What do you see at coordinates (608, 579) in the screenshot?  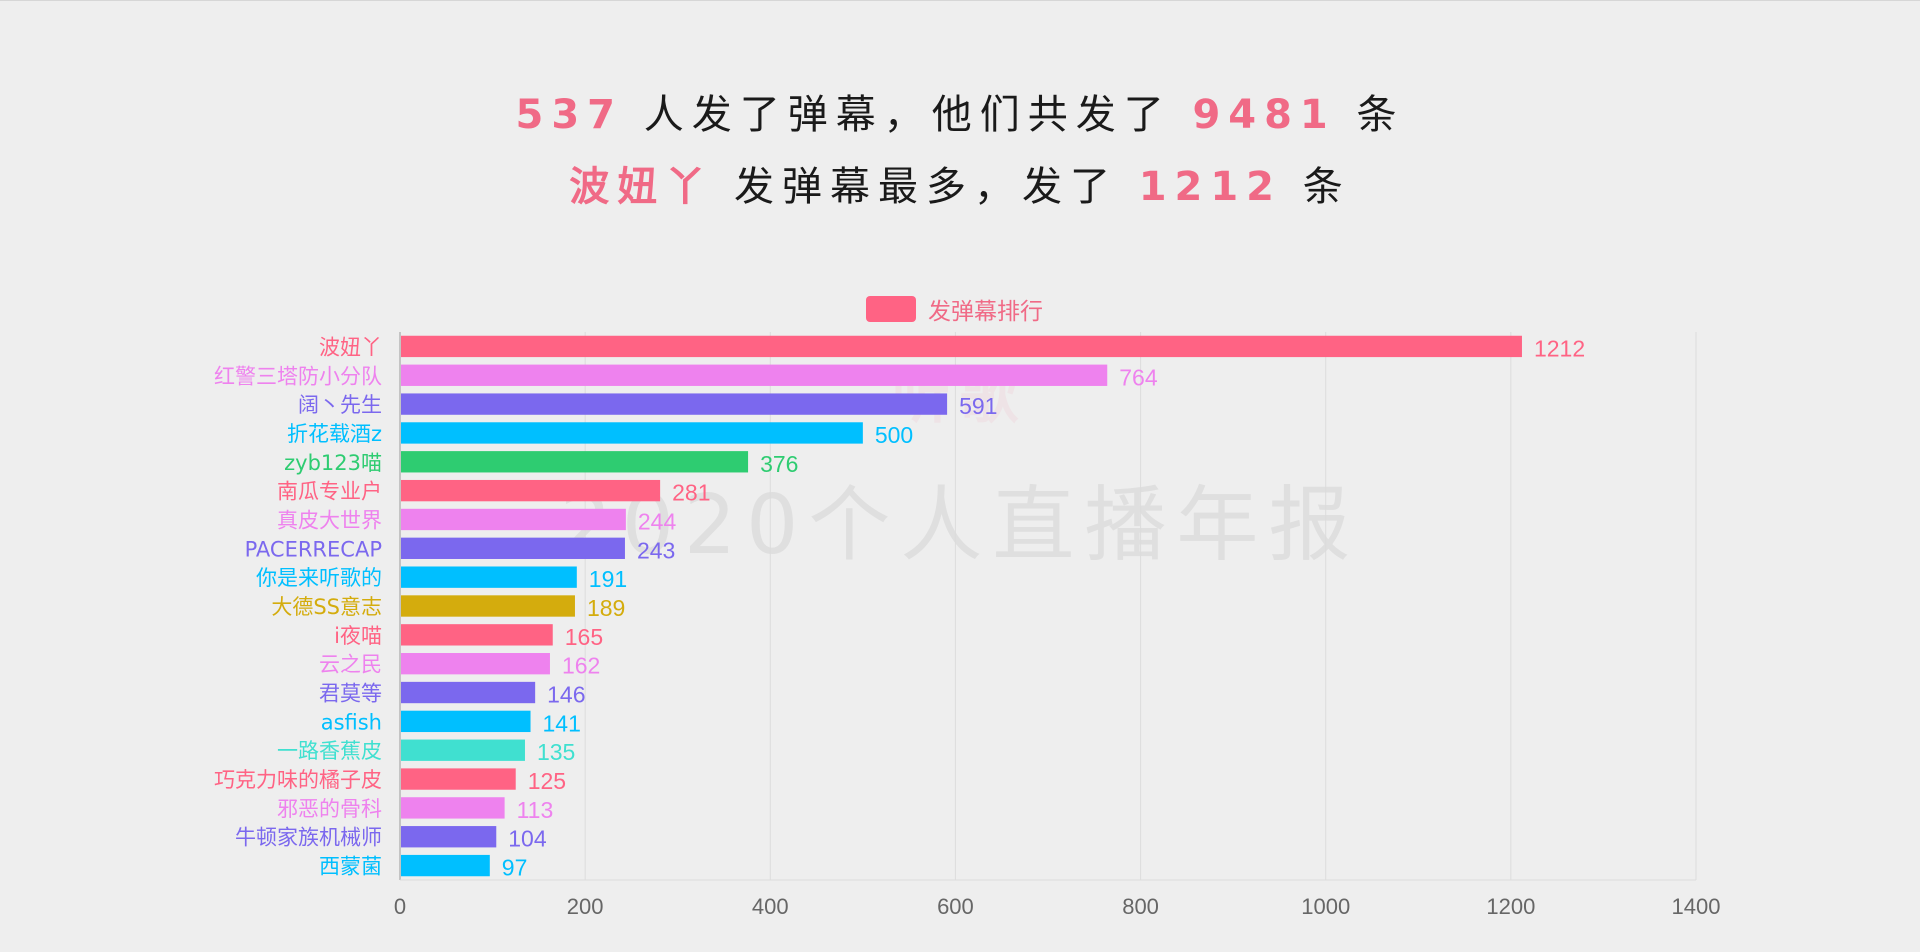 I see `value-label: 191` at bounding box center [608, 579].